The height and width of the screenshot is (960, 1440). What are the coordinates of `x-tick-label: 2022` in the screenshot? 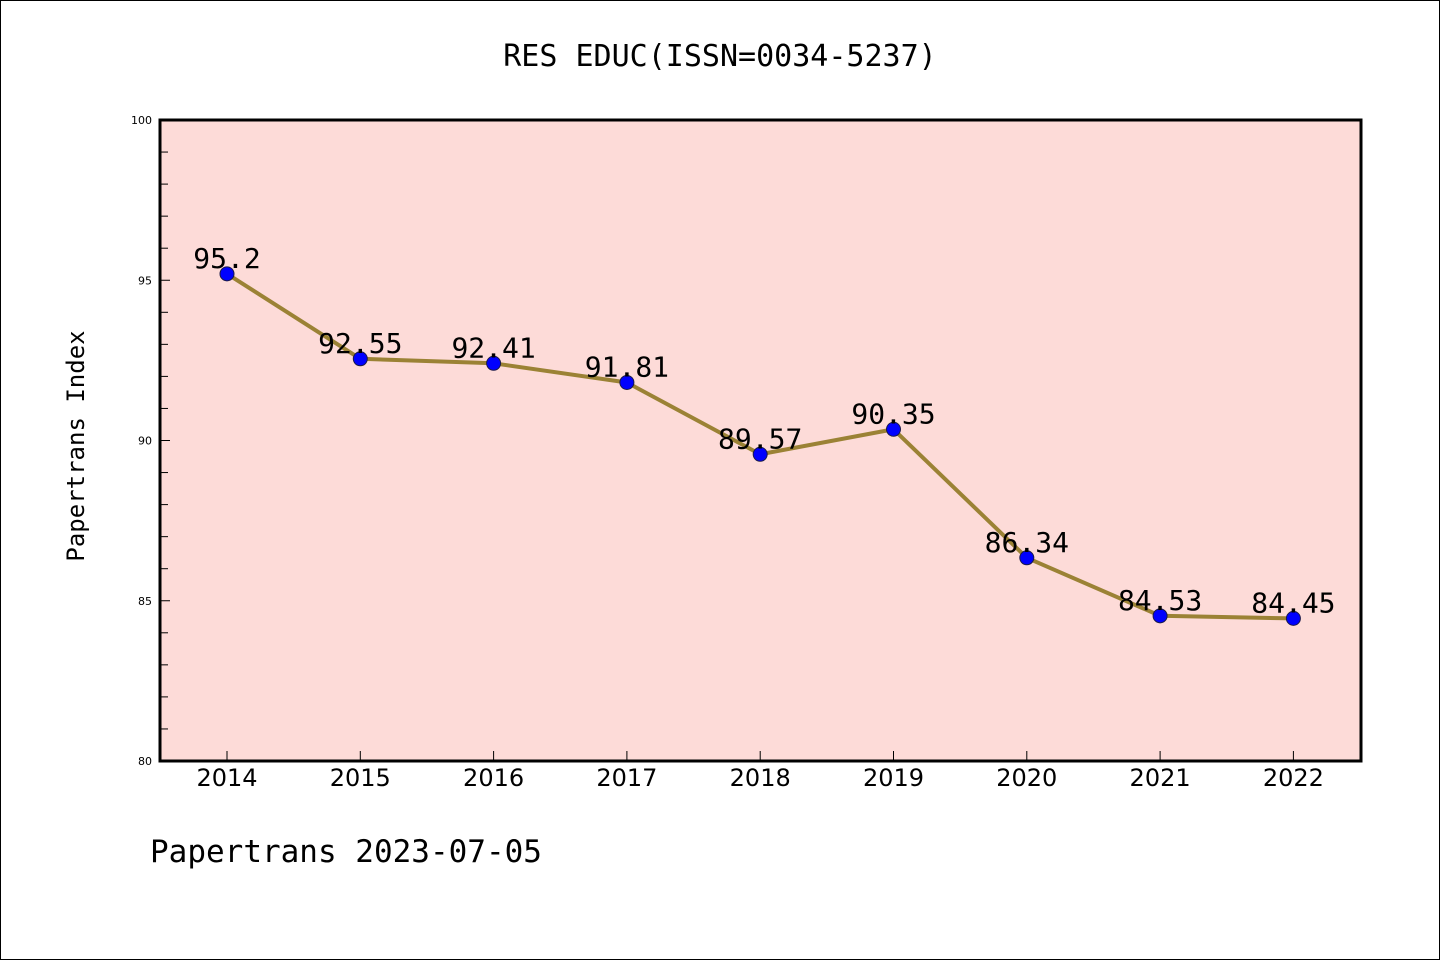 It's located at (1293, 778).